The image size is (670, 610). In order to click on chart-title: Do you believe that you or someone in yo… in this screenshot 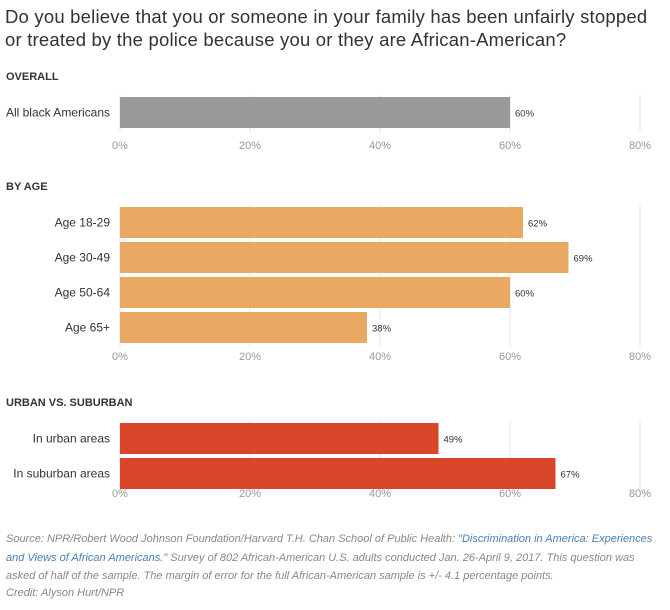, I will do `click(326, 28)`.